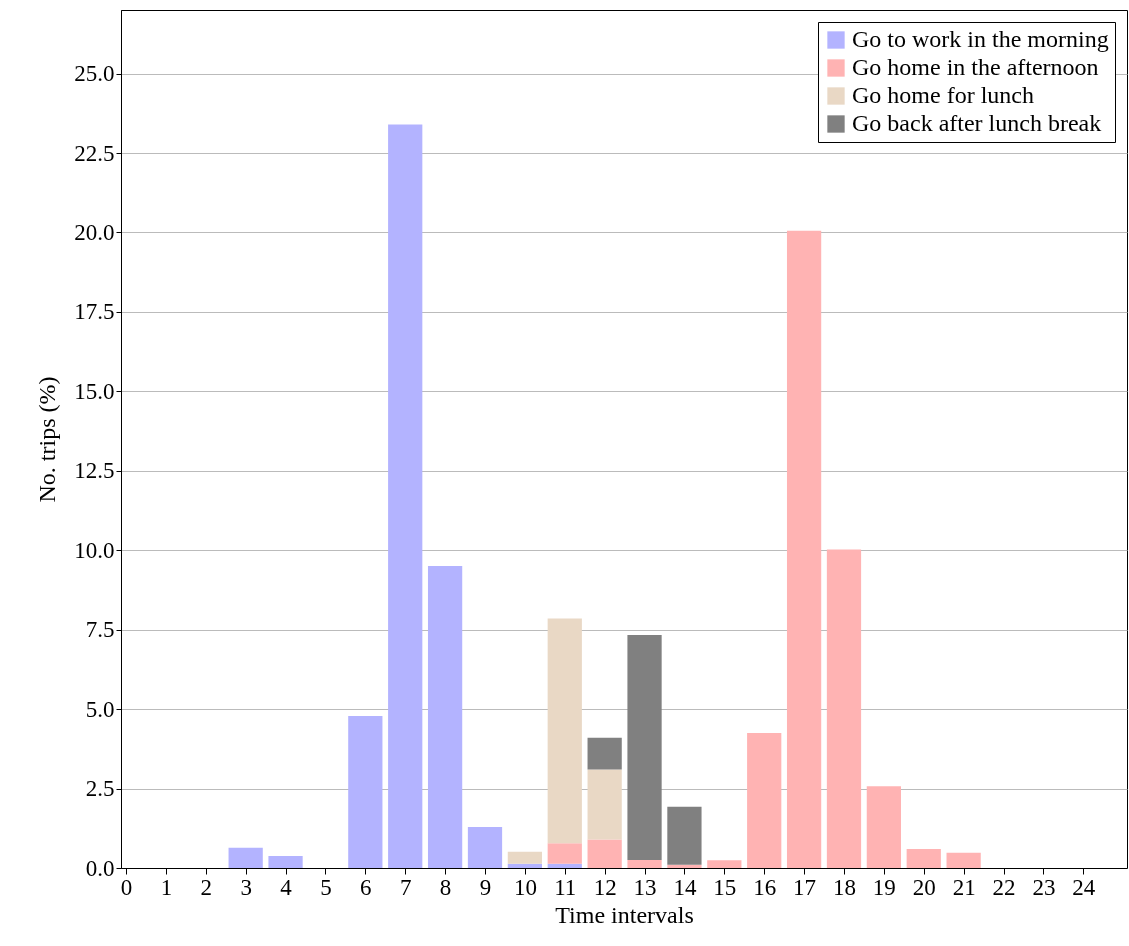 The image size is (1129, 946). What do you see at coordinates (884, 887) in the screenshot?
I see `x-tick-label: 19` at bounding box center [884, 887].